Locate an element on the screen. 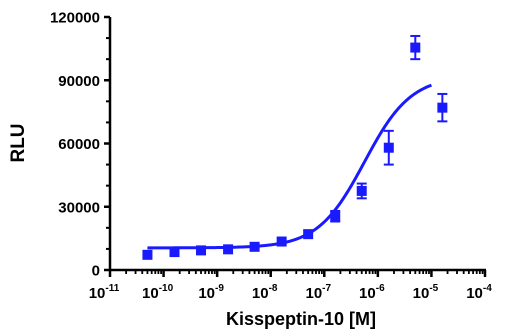 This screenshot has height=331, width=509. x-tick-label: 10⁻¹¹ is located at coordinates (104, 292).